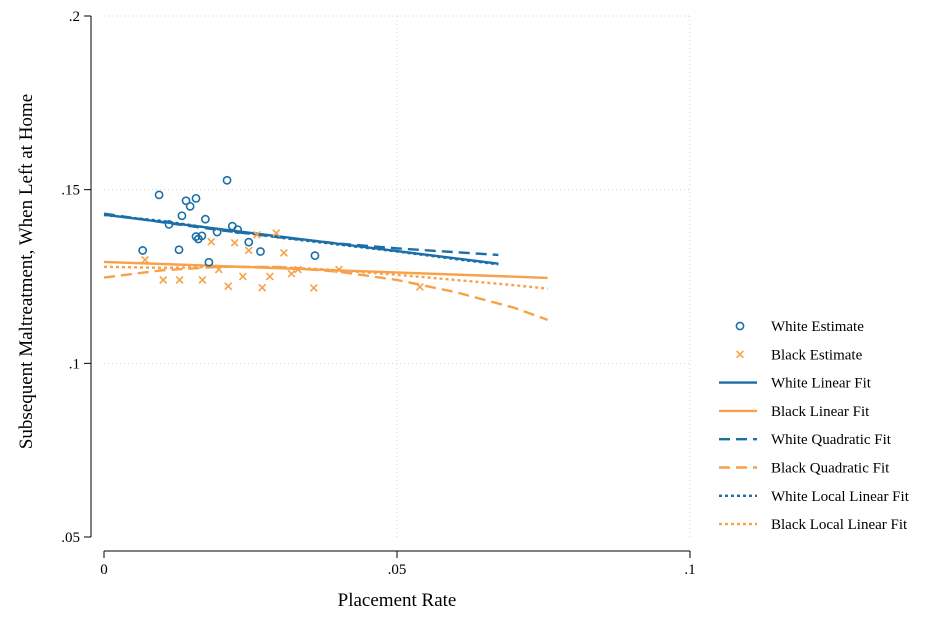 Image resolution: width=947 pixels, height=619 pixels. I want to click on legend-label: White Estimate, so click(817, 327).